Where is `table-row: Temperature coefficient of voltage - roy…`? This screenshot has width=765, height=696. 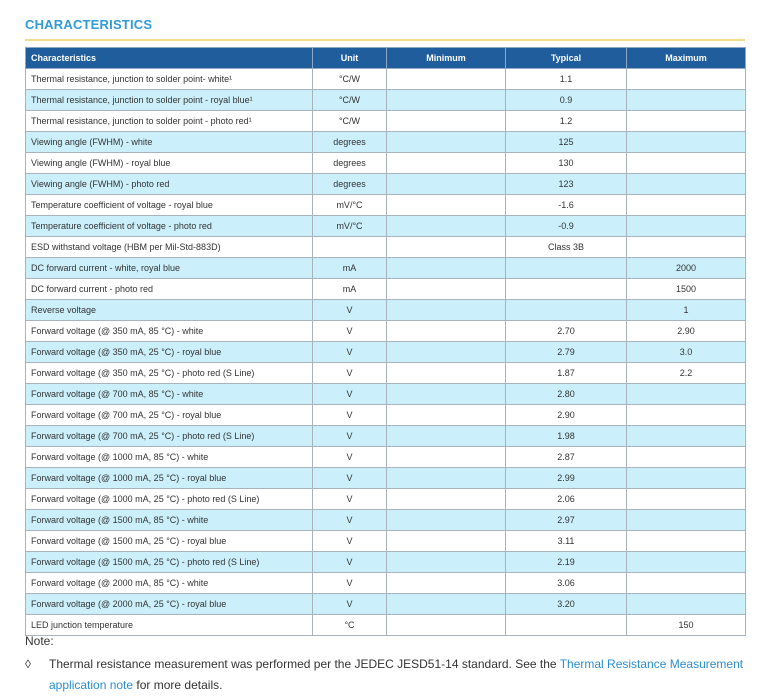 table-row: Temperature coefficient of voltage - roy… is located at coordinates (385, 205).